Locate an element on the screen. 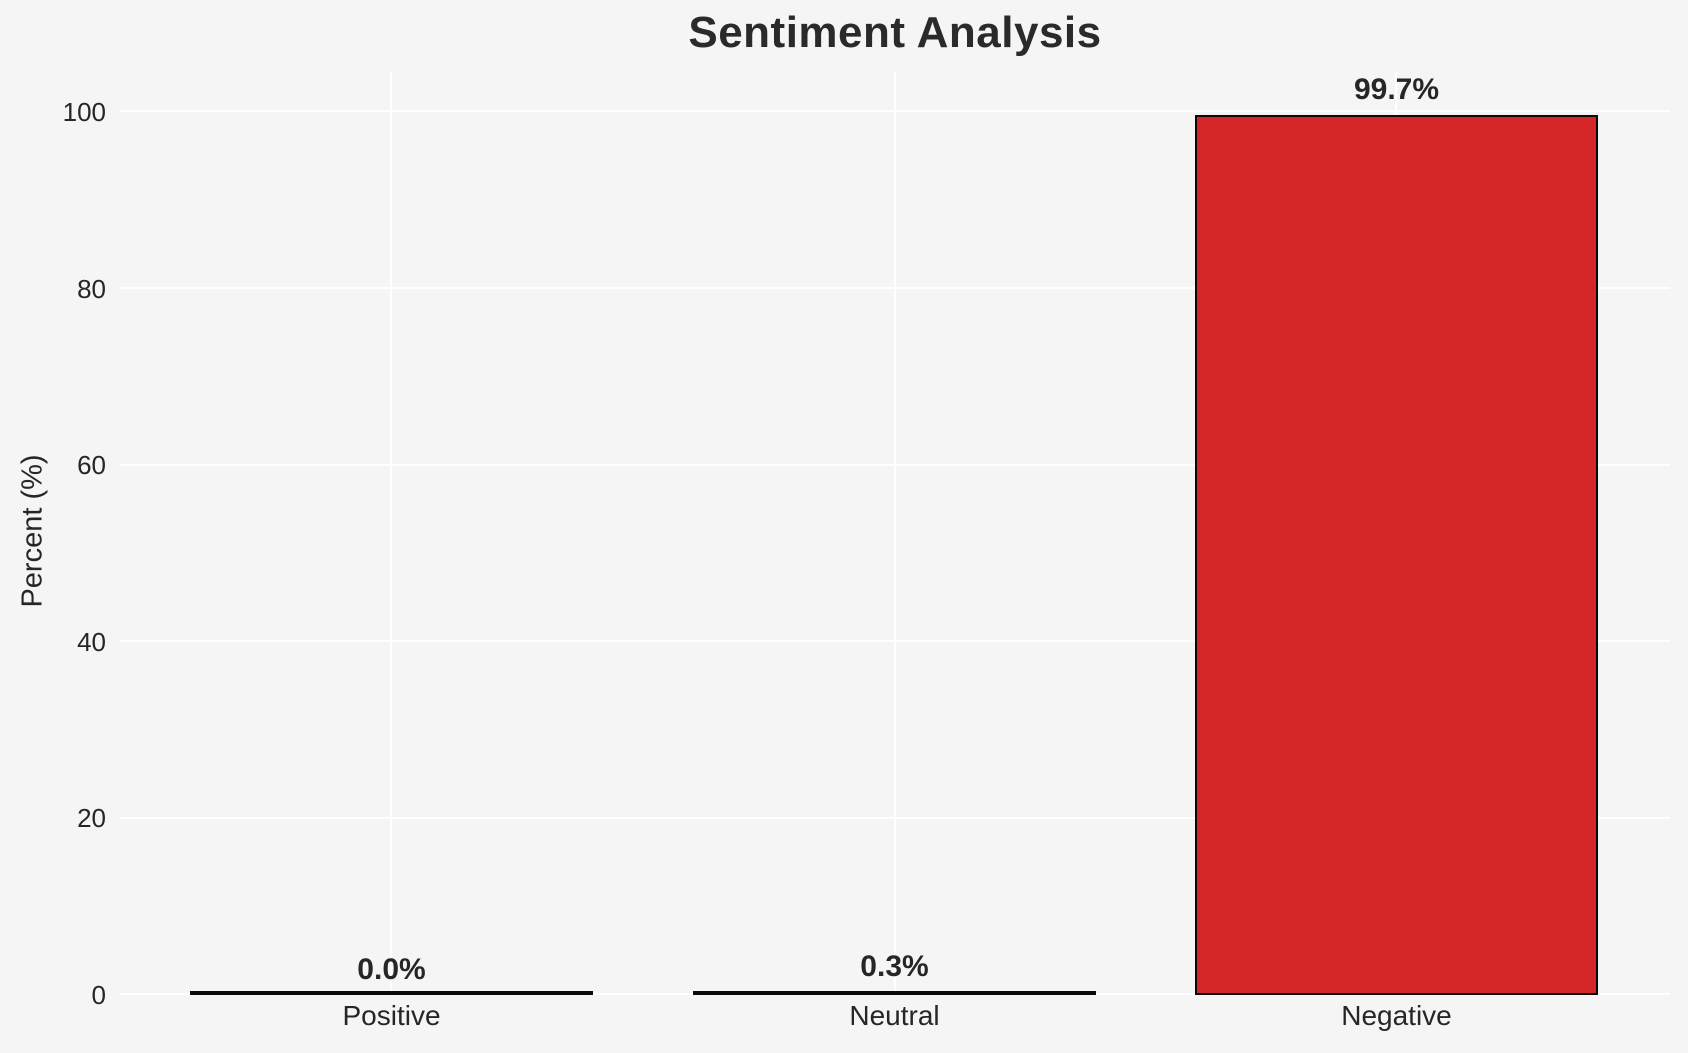 This screenshot has height=1053, width=1688. bar-value-label-neutral: 0.3% is located at coordinates (894, 967).